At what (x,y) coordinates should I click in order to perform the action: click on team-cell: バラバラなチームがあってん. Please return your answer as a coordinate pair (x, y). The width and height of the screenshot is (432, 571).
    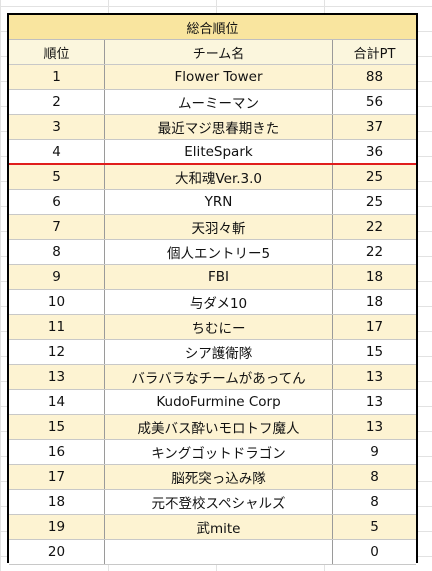
    Looking at the image, I should click on (219, 377).